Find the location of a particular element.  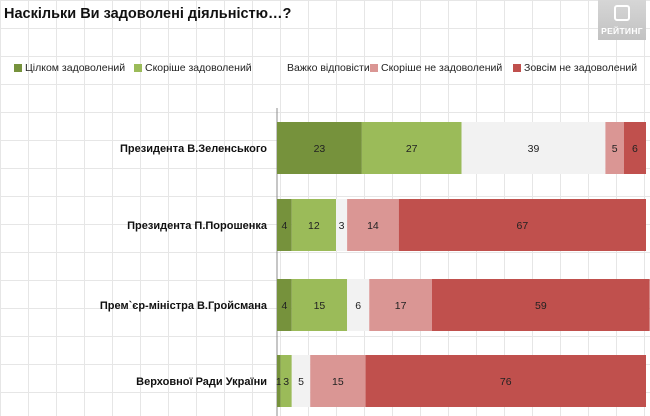

bar-value-label: 39 is located at coordinates (534, 149).